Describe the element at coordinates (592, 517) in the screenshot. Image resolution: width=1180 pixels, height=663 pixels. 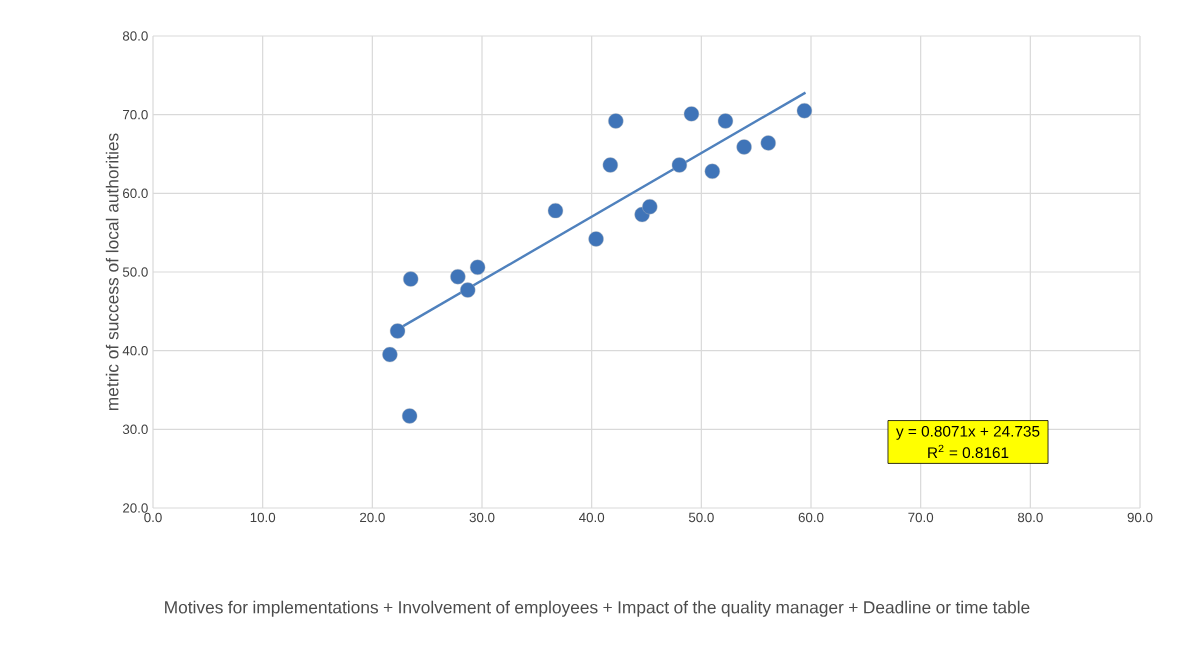
I see `x-tick-label: 40.0` at that location.